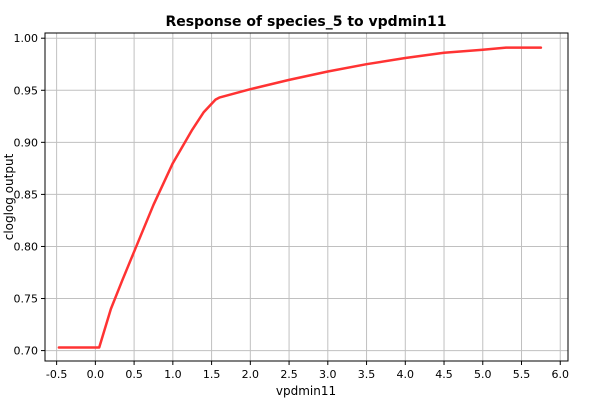  What do you see at coordinates (305, 22) in the screenshot?
I see `chart-title: Response of species_5 to vpdmin11` at bounding box center [305, 22].